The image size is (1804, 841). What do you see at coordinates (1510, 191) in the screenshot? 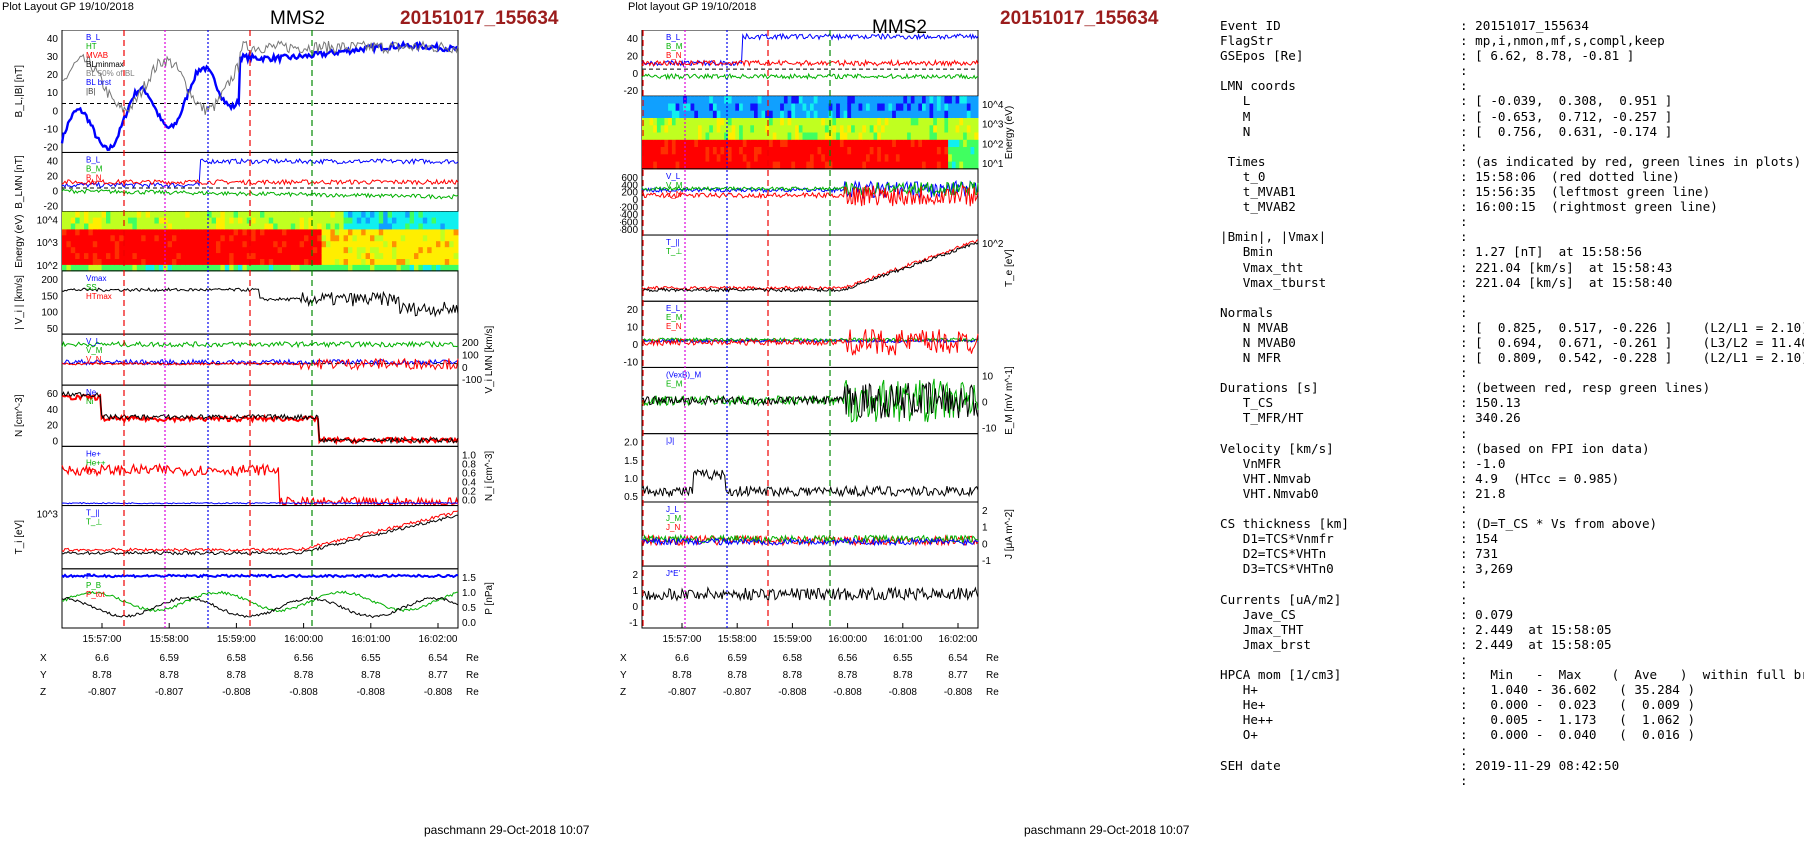
I see `info-line: t_MVAB1: 15:56:35 (leftmost green line)` at bounding box center [1510, 191].